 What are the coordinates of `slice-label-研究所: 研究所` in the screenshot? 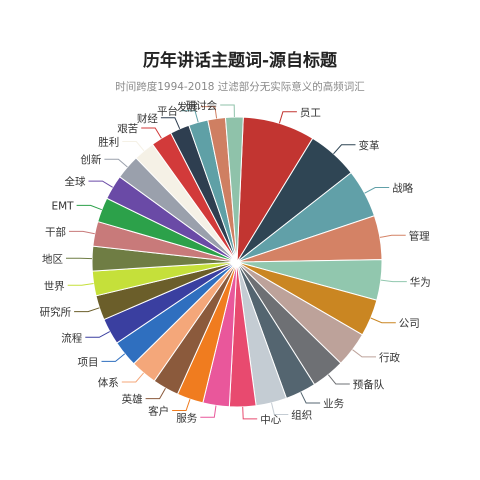 It's located at (56, 312).